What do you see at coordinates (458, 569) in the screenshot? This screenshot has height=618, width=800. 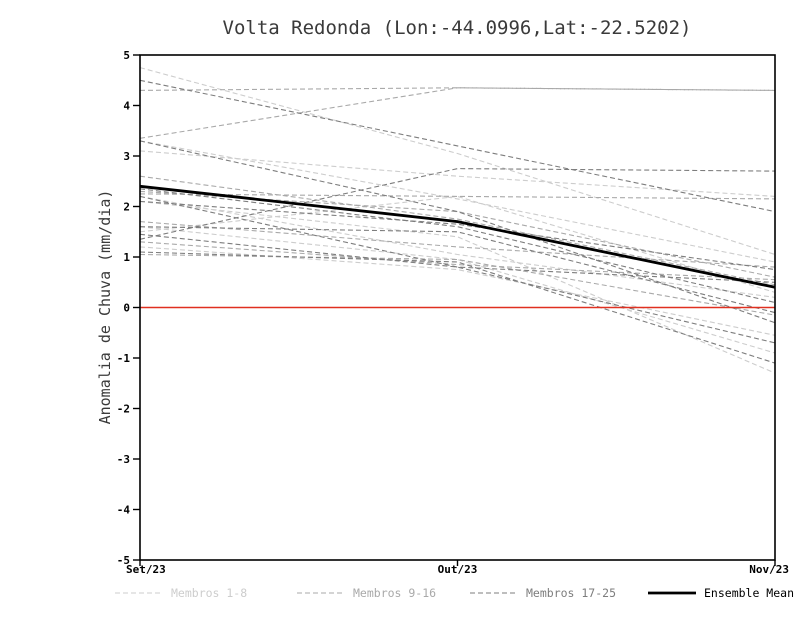 I see `x-tick-label: Out/23` at bounding box center [458, 569].